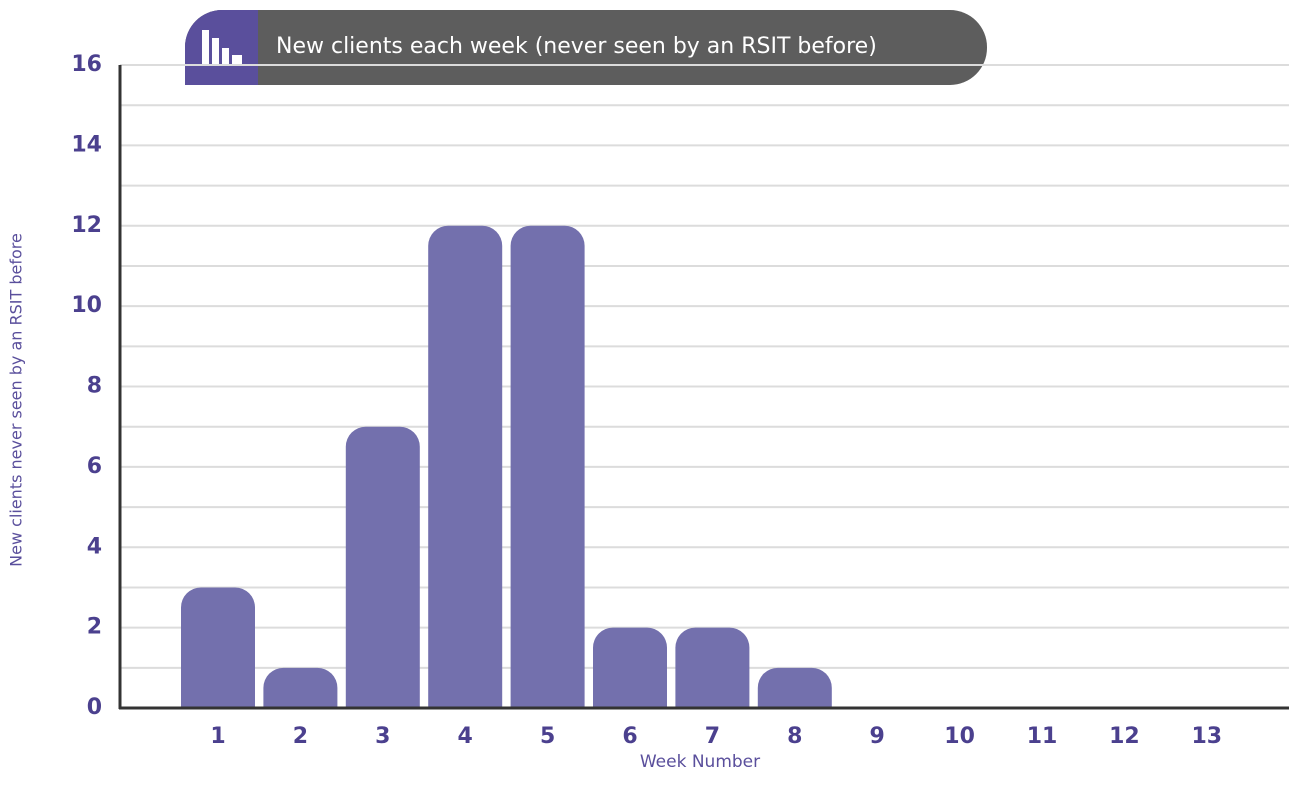 The image size is (1289, 796). I want to click on x-tick-label: 10, so click(959, 736).